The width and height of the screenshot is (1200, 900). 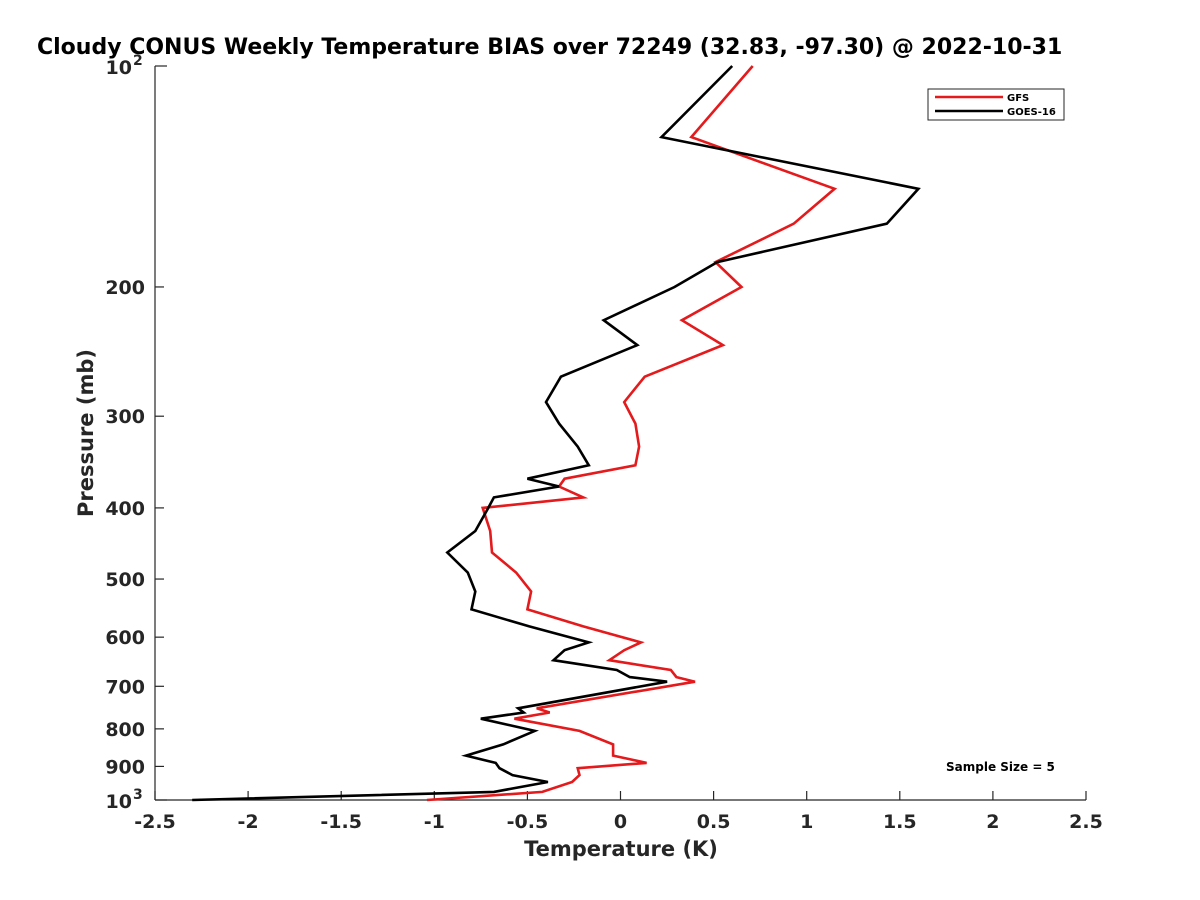 What do you see at coordinates (806, 822) in the screenshot?
I see `x-tick-label: 1` at bounding box center [806, 822].